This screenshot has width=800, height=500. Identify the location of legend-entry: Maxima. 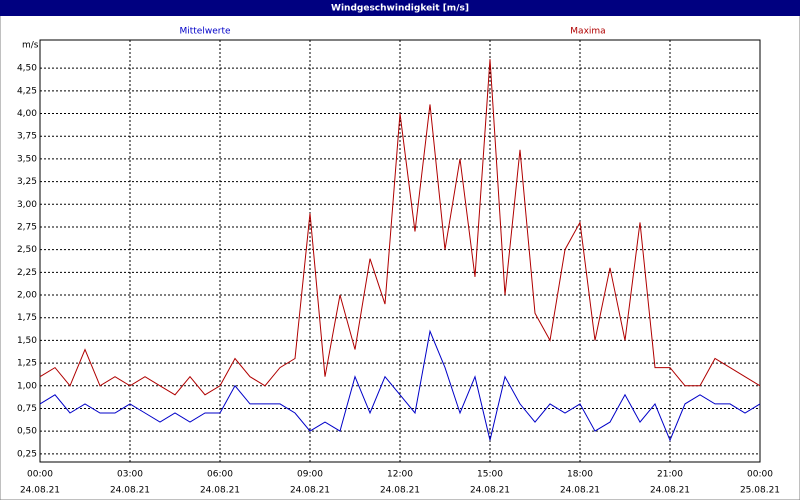
(587, 32).